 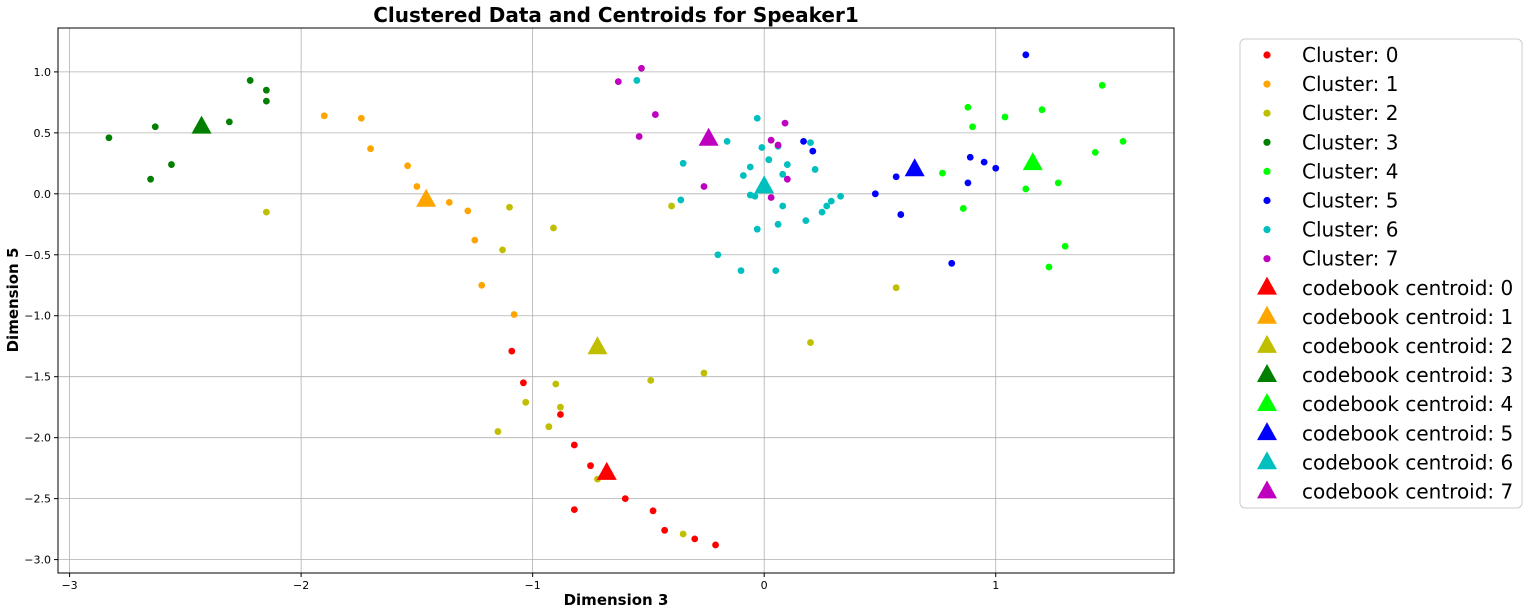 What do you see at coordinates (1267, 55) in the screenshot?
I see `legend-cluster-0-swatch` at bounding box center [1267, 55].